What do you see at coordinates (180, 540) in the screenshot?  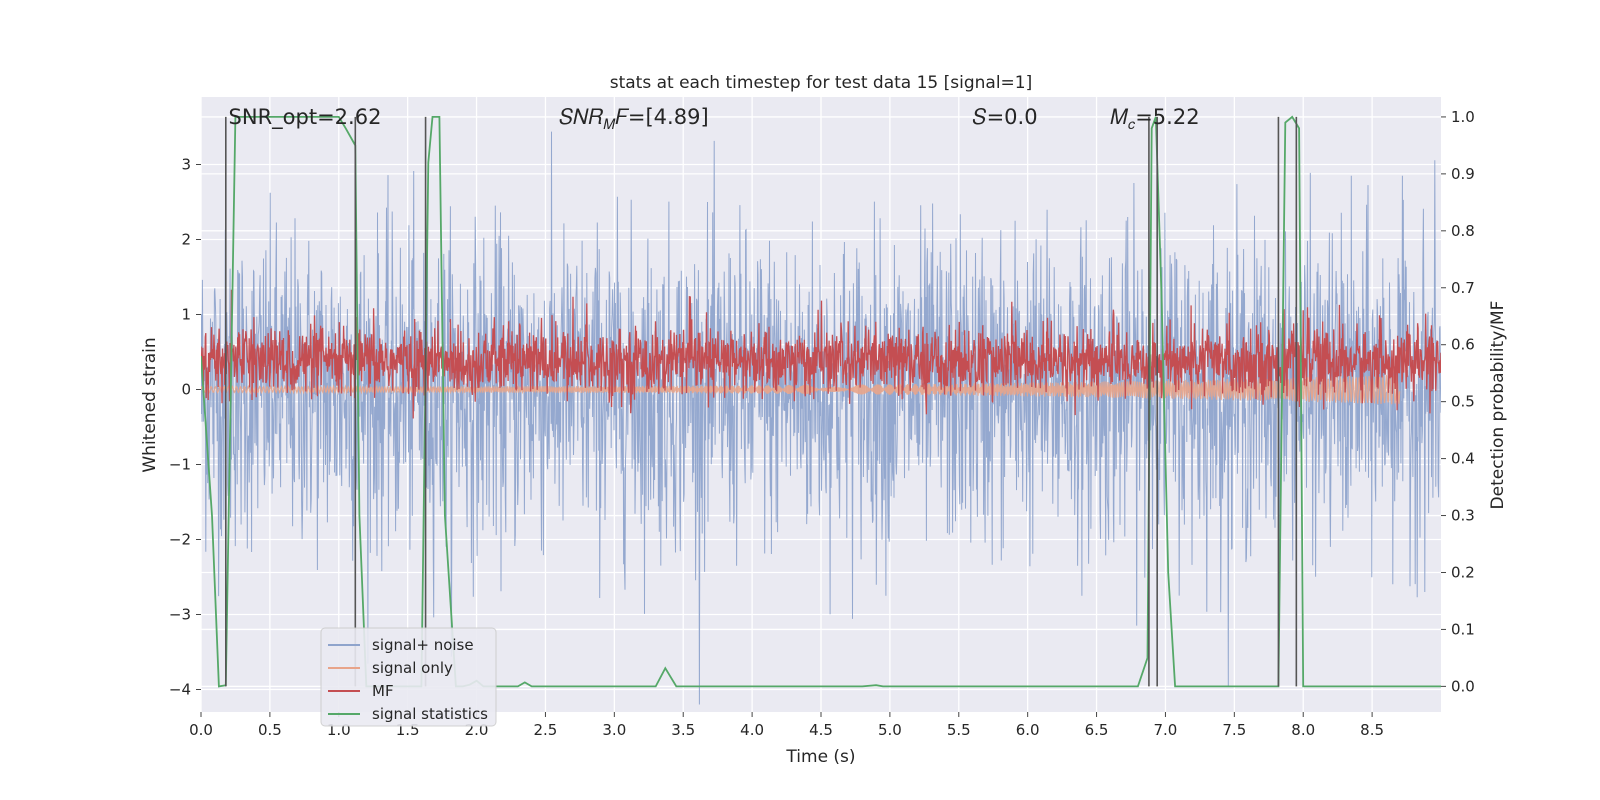 I see `y-left-tick-label: −2` at bounding box center [180, 540].